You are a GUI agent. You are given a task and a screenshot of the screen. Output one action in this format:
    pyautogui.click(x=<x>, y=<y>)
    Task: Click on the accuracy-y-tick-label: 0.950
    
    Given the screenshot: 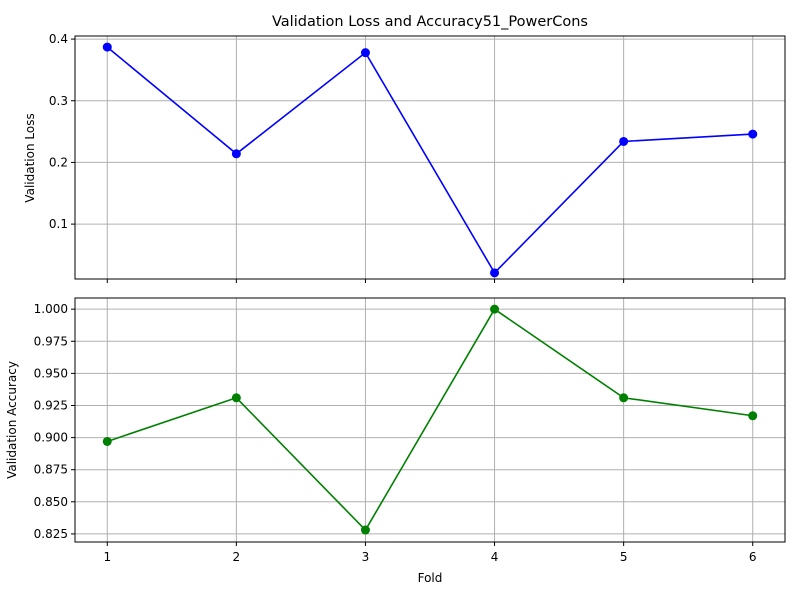 What is the action you would take?
    pyautogui.click(x=51, y=373)
    